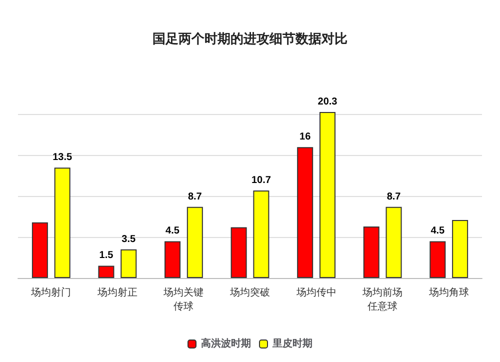  What do you see at coordinates (382, 299) in the screenshot?
I see `x-tick-label: 场均前场任意球` at bounding box center [382, 299].